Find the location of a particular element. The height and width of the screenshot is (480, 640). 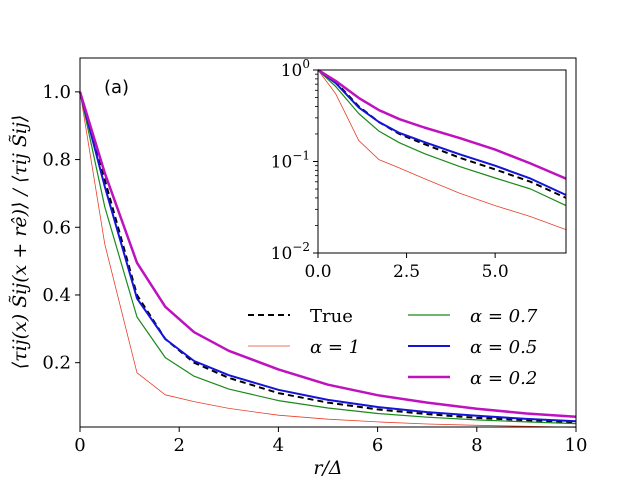

x-axis-label: r/Δ is located at coordinates (327, 468).